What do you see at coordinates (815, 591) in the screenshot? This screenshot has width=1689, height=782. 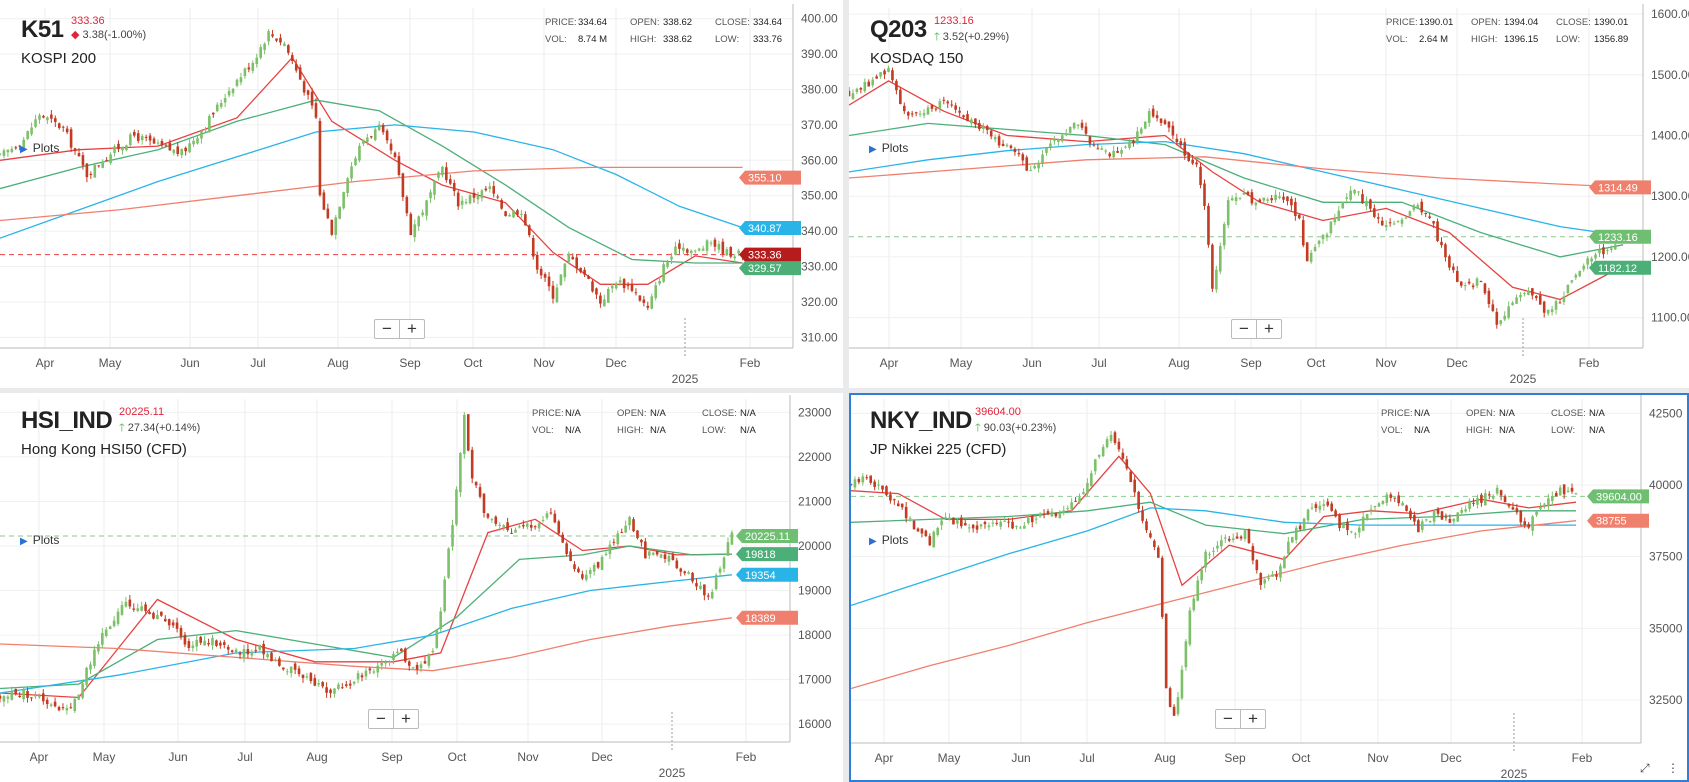 I see `y-tick-label: 19000` at bounding box center [815, 591].